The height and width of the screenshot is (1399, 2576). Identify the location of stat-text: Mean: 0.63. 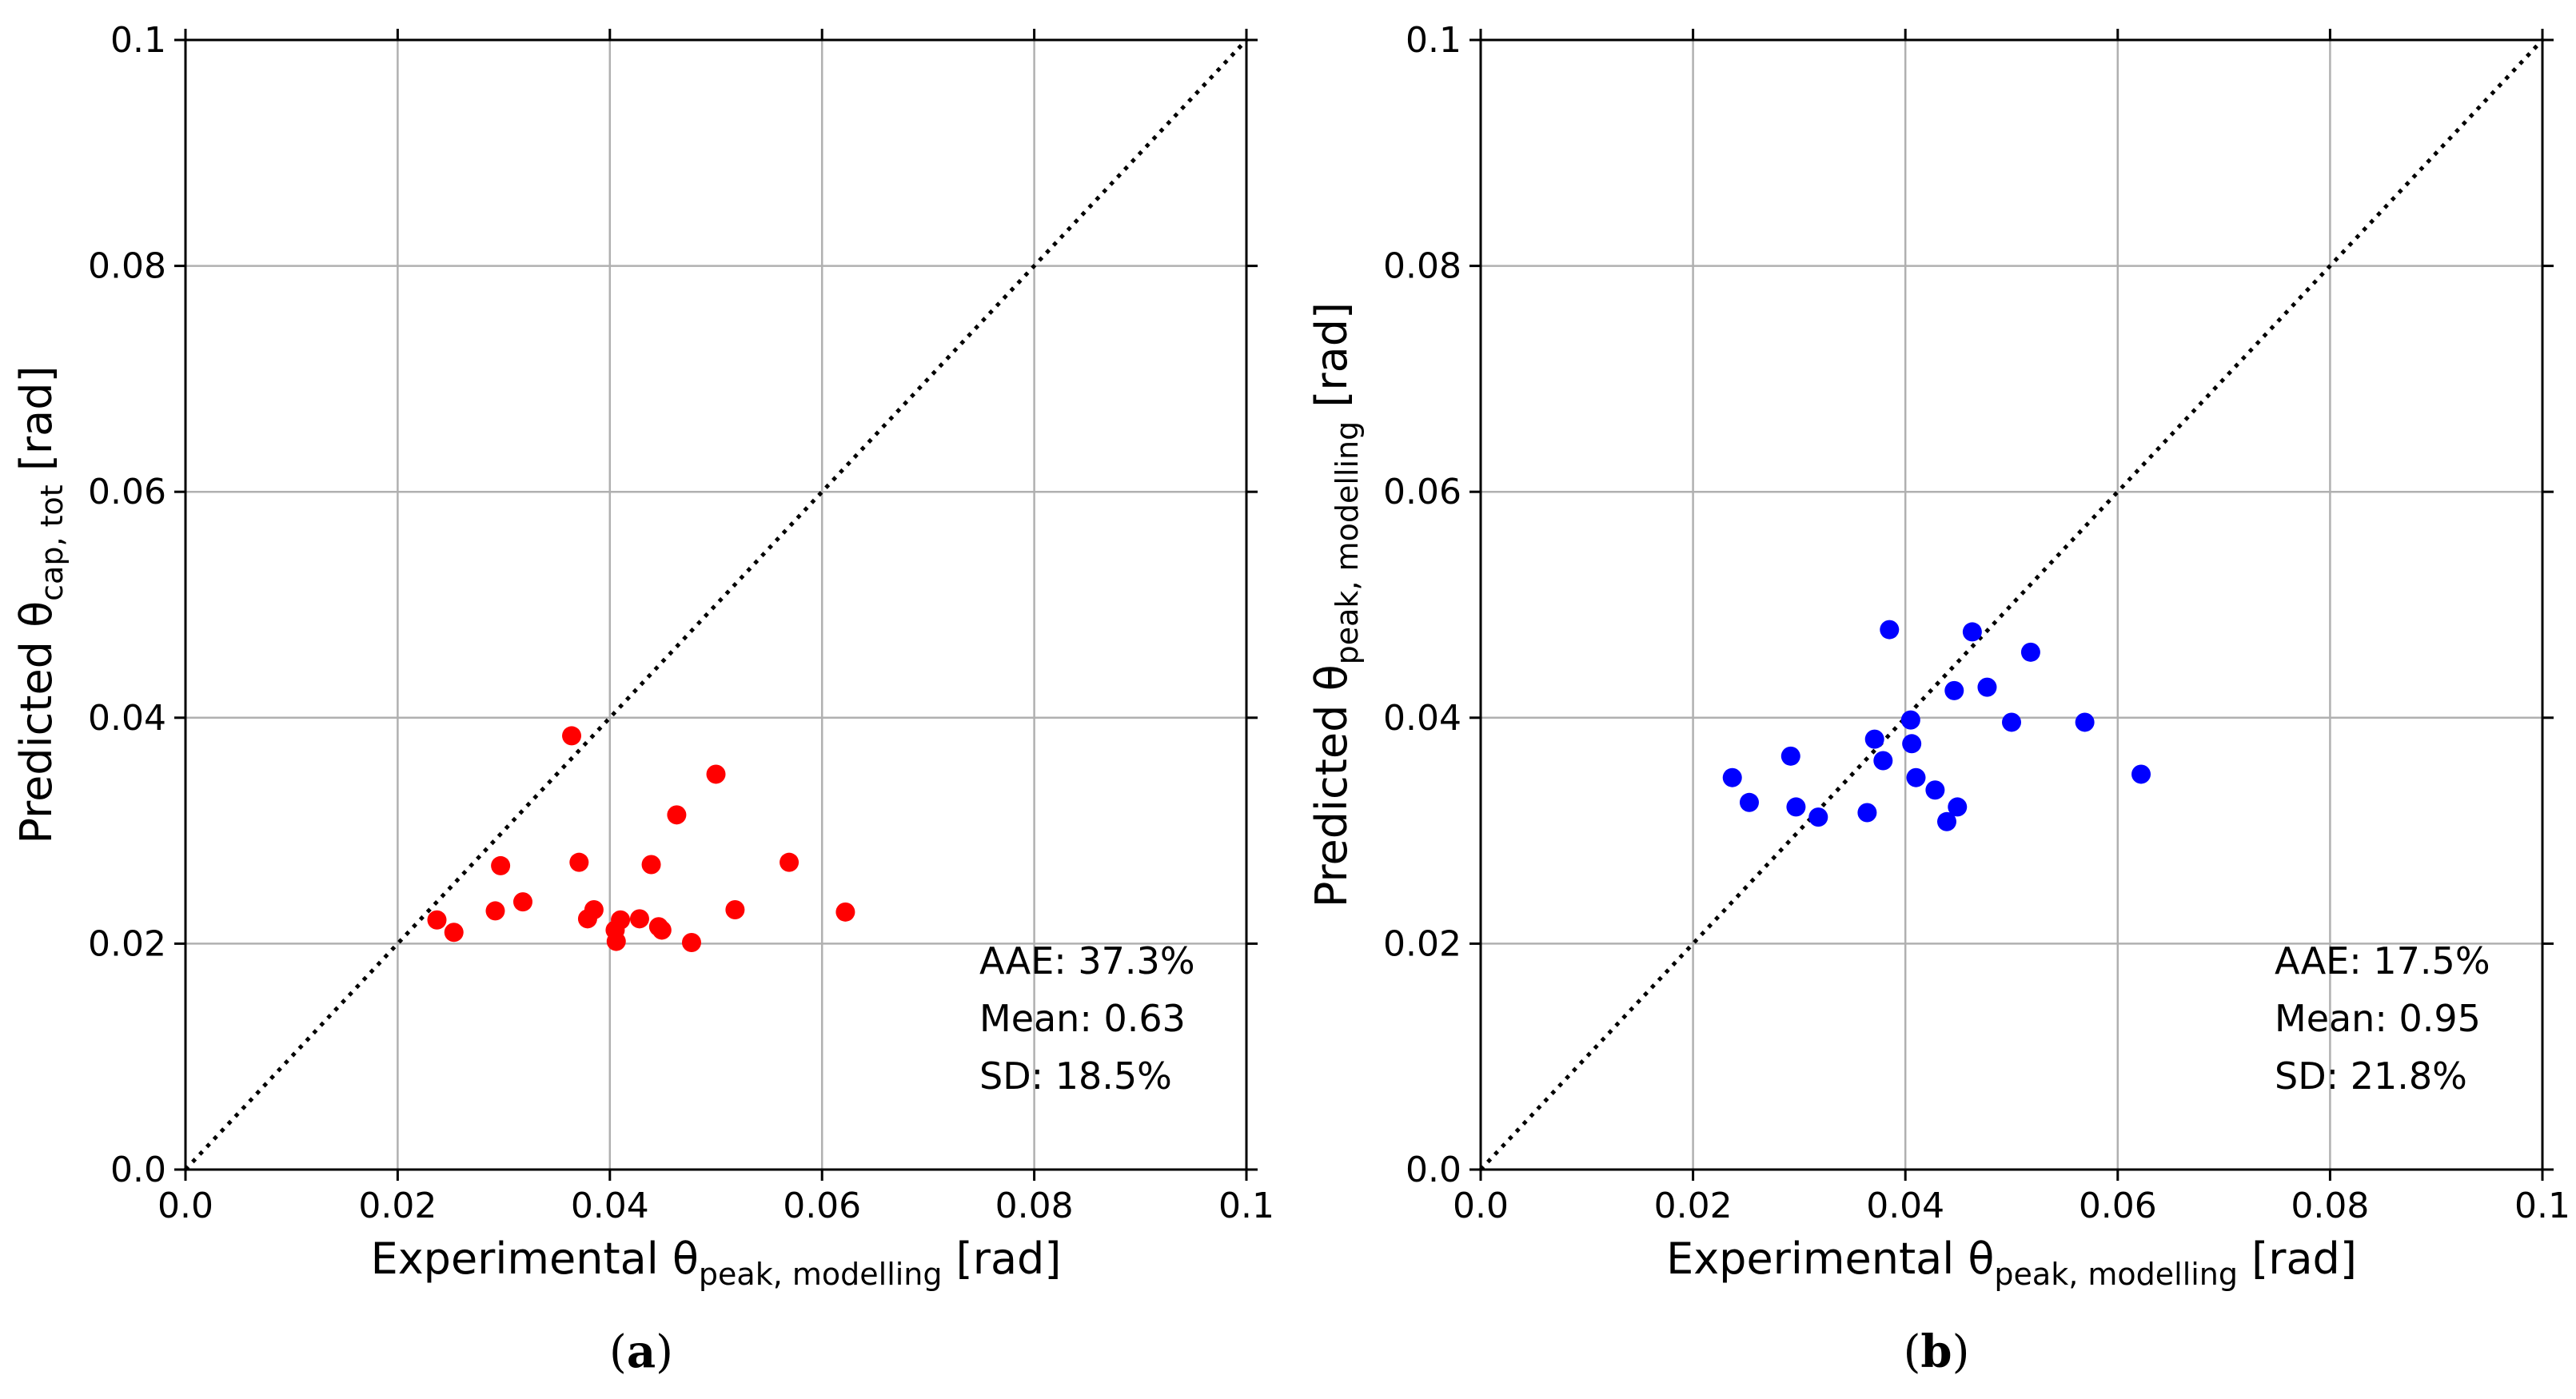
(1082, 1018).